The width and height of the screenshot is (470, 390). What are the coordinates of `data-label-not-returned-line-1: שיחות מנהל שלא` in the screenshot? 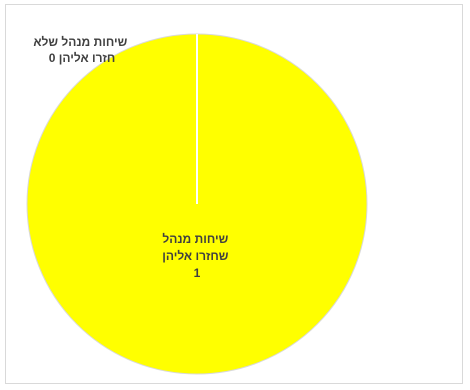 It's located at (80, 42).